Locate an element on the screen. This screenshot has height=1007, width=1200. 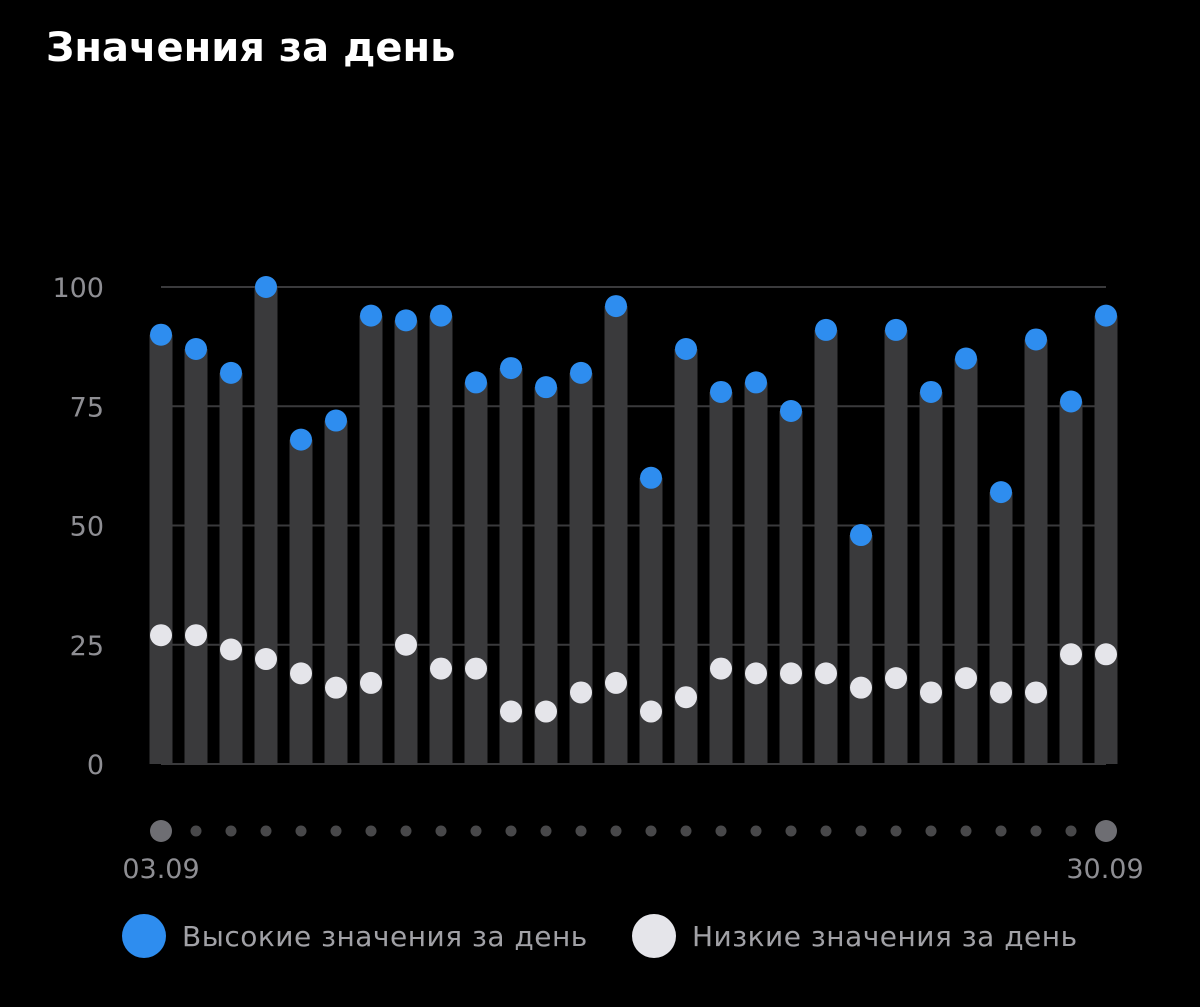
x-axis: 03.09 30.09 is located at coordinates (633, 852).